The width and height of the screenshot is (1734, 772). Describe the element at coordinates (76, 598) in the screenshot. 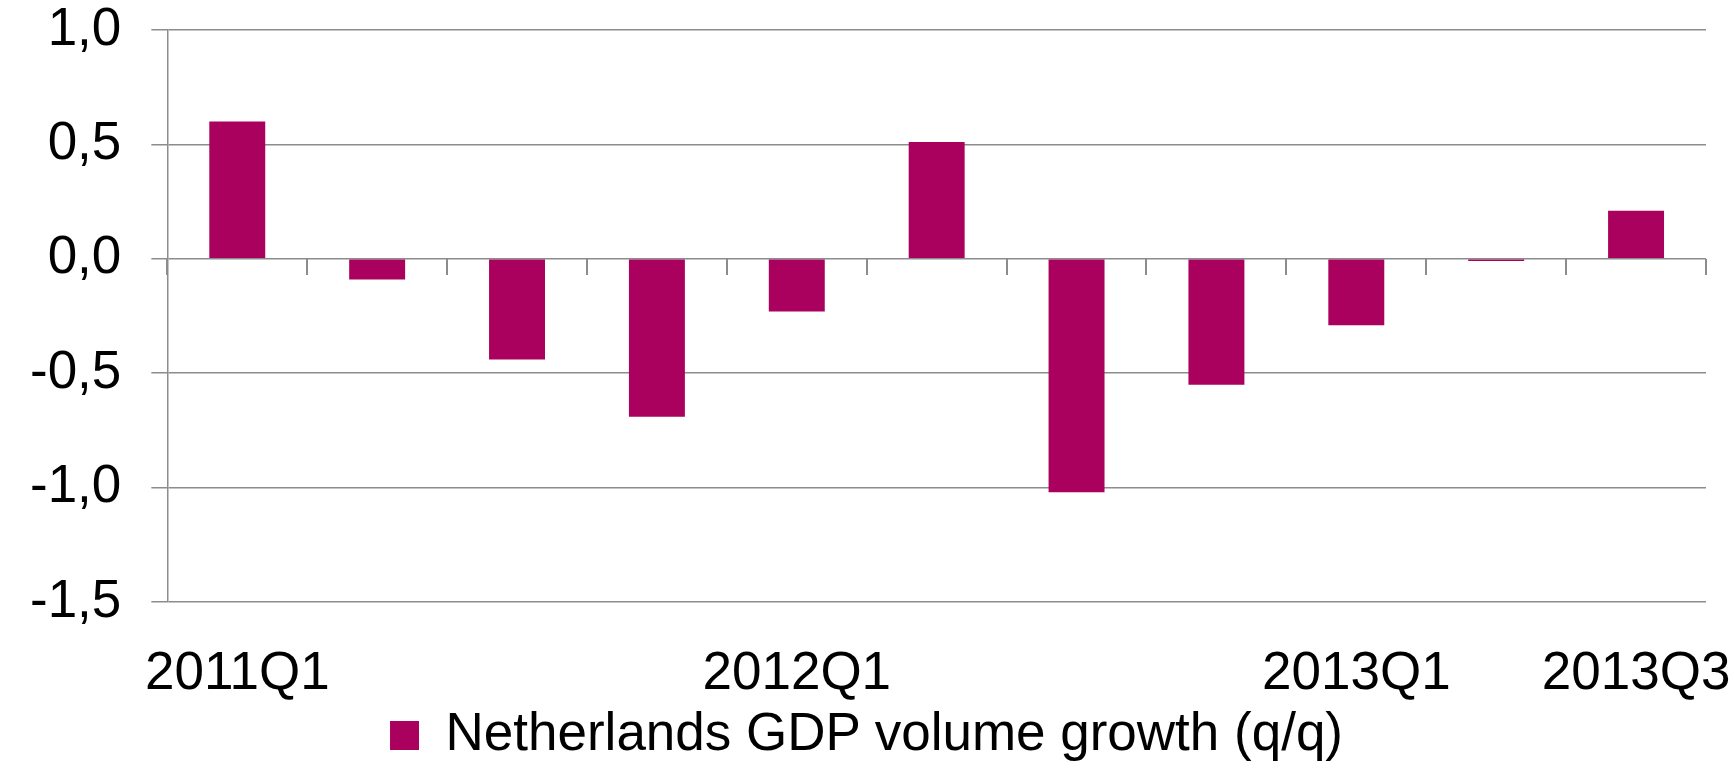

I see `y-tick-label: -1,5` at that location.